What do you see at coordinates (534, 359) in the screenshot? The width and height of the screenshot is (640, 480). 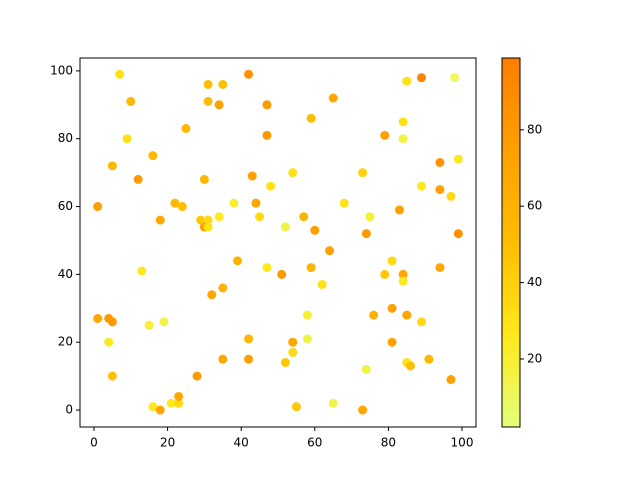 I see `colorbar-tick-label: 20` at bounding box center [534, 359].